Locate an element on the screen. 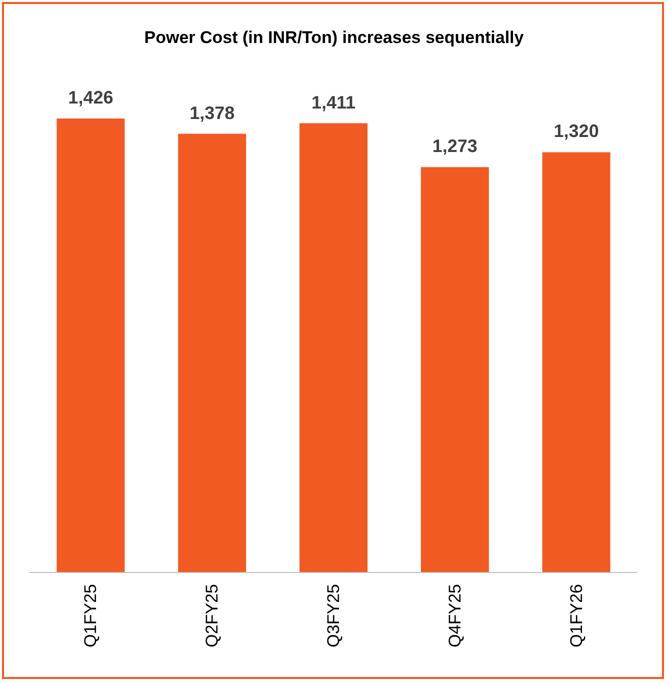 This screenshot has width=668, height=683. x-tick-label: Q1FY26 is located at coordinates (576, 616).